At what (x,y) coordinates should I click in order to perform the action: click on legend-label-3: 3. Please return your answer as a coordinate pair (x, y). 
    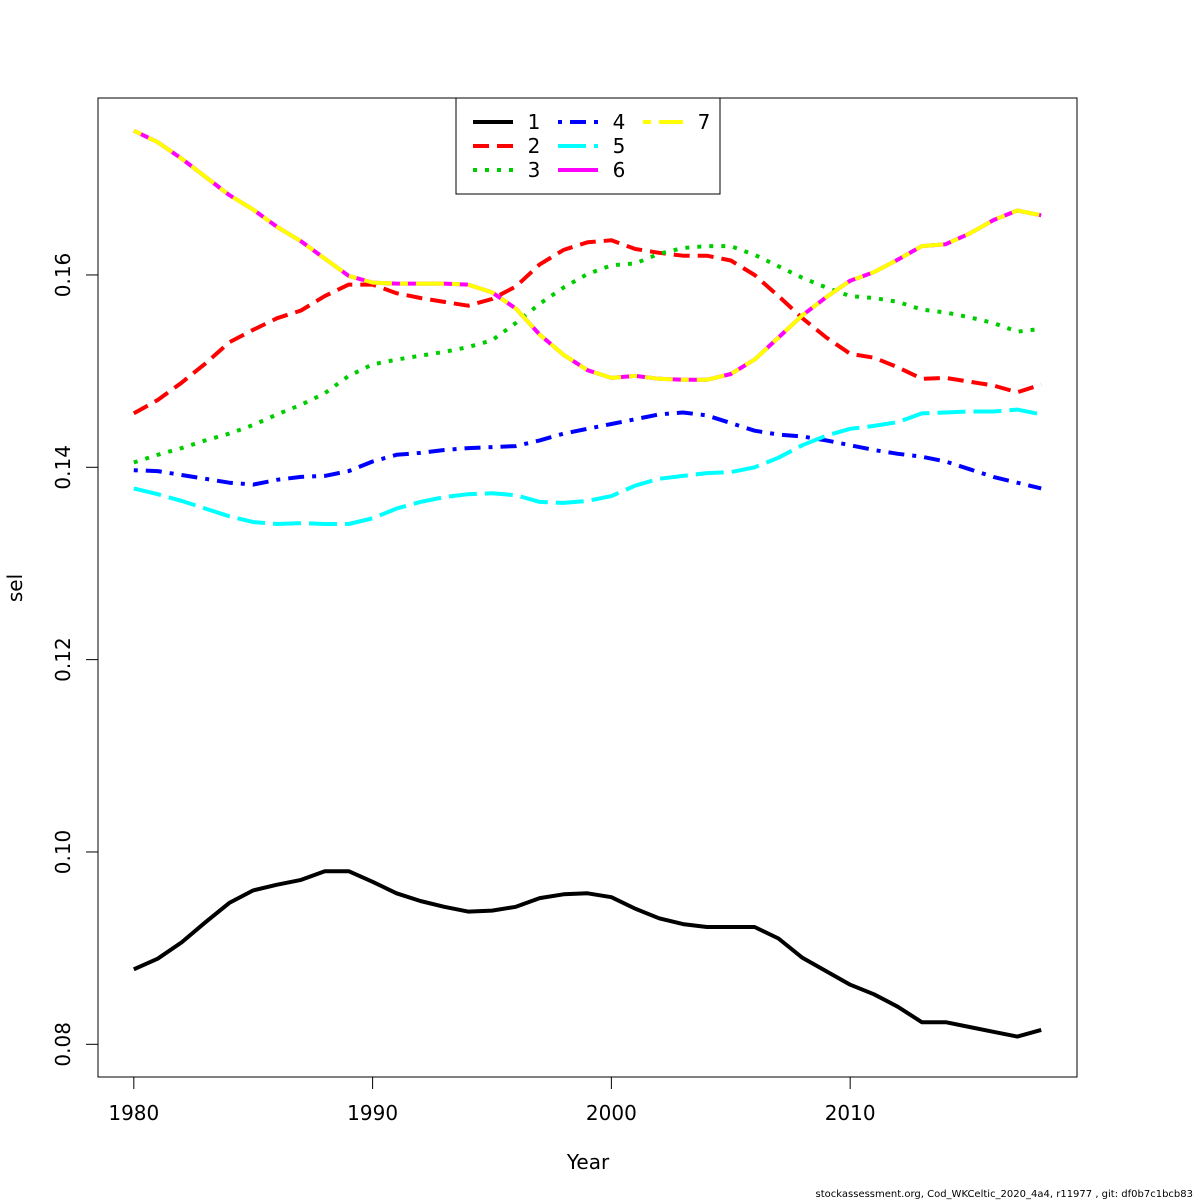
    Looking at the image, I should click on (534, 170).